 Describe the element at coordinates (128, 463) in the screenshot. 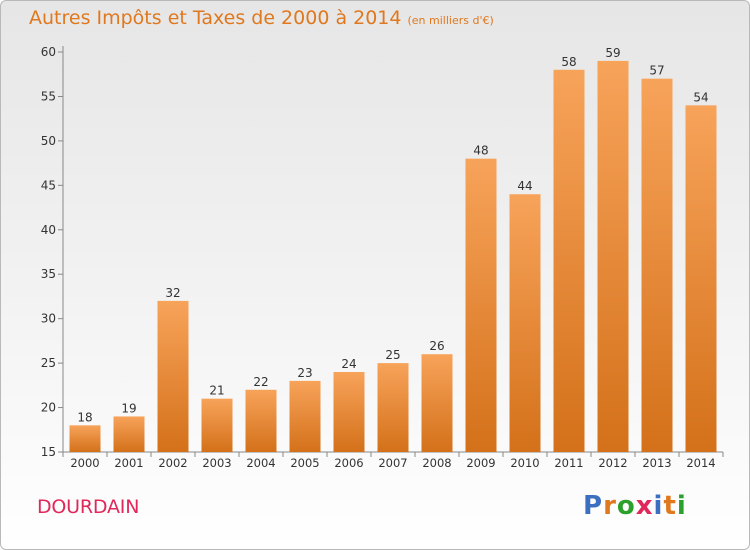

I see `x-tick-label-2001: 2001` at that location.